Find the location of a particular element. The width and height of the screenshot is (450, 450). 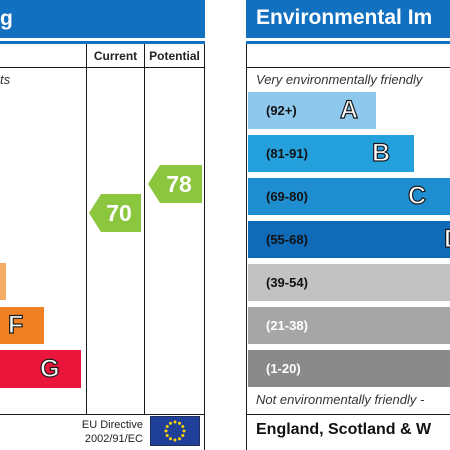

energy-header-current: Current is located at coordinates (115, 56).